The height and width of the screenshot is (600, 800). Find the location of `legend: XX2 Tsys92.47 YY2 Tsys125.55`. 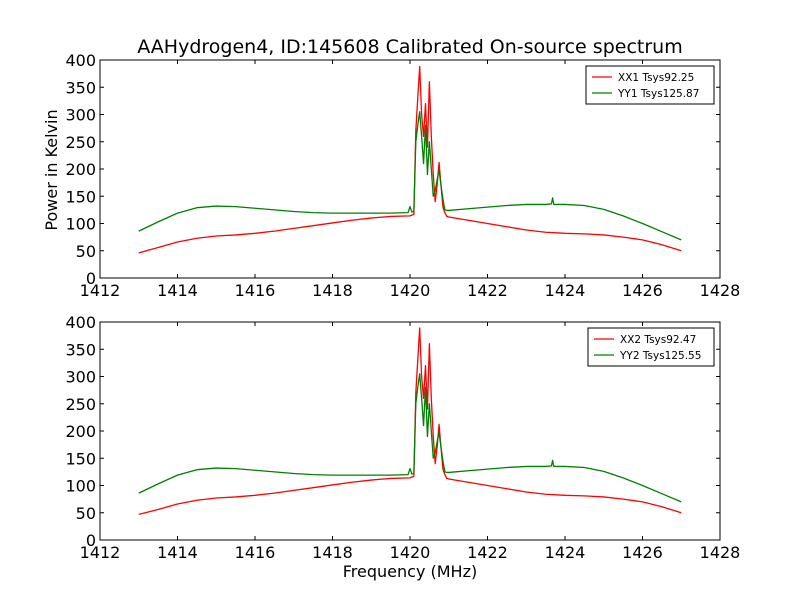

legend: XX2 Tsys92.47 YY2 Tsys125.55 is located at coordinates (651, 347).